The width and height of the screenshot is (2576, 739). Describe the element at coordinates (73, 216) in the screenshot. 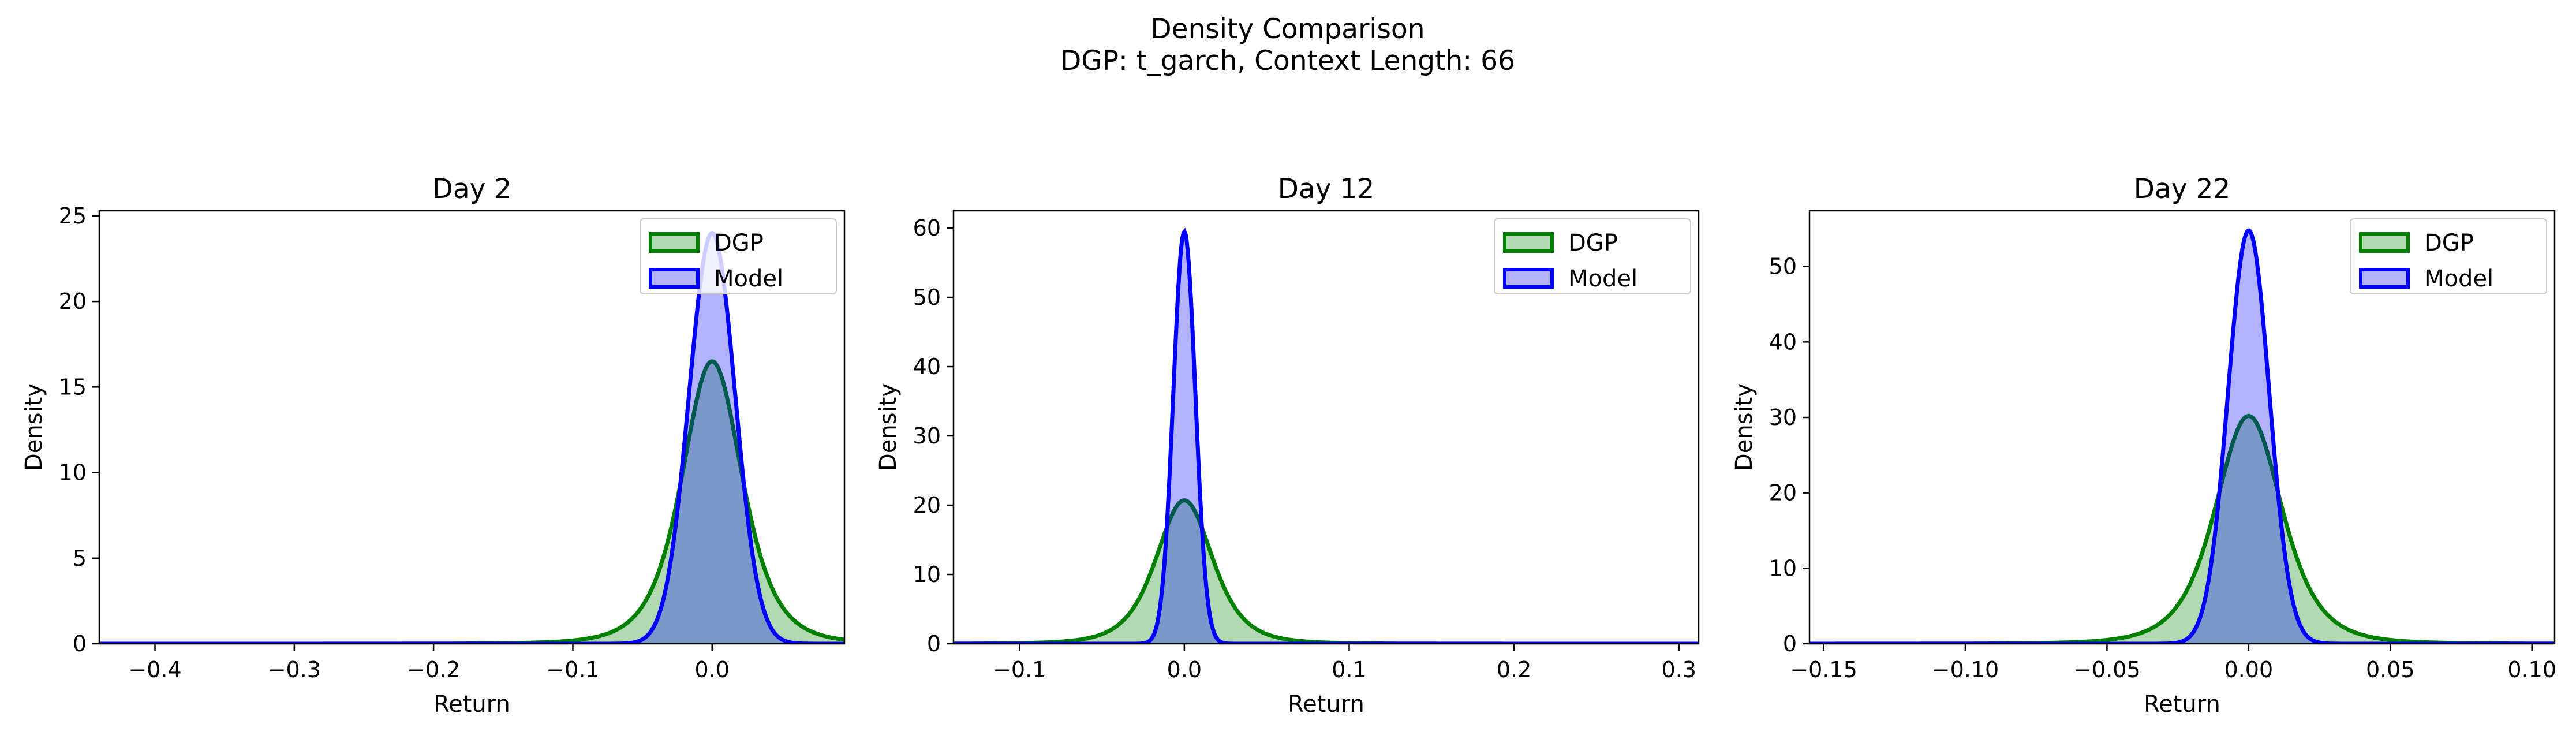

I see `y-tick-label: 25` at that location.